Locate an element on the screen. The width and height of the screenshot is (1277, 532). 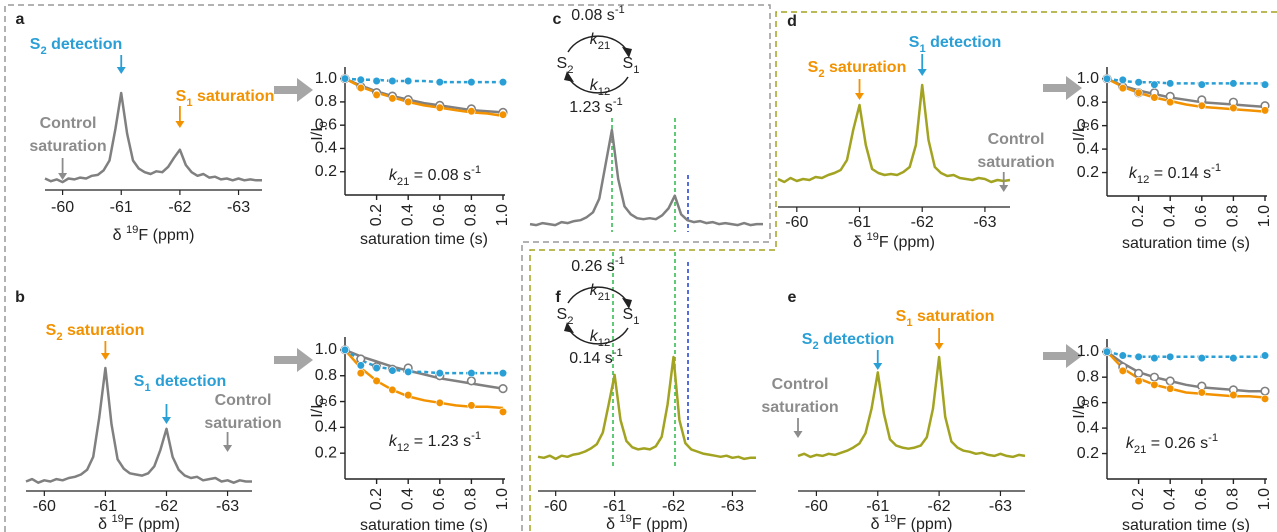
scheme-label: 0.26 s-1 is located at coordinates (598, 265).